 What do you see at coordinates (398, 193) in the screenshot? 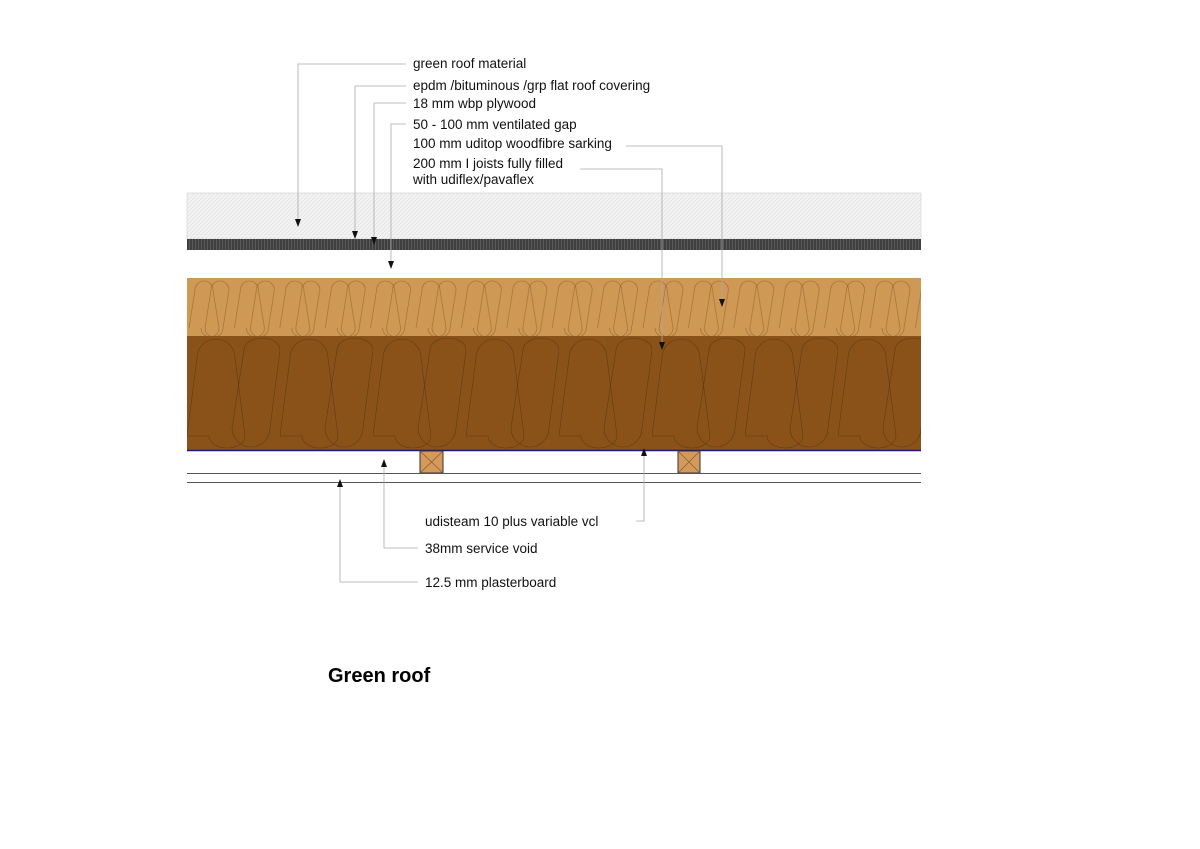
I see `leader-gap` at bounding box center [398, 193].